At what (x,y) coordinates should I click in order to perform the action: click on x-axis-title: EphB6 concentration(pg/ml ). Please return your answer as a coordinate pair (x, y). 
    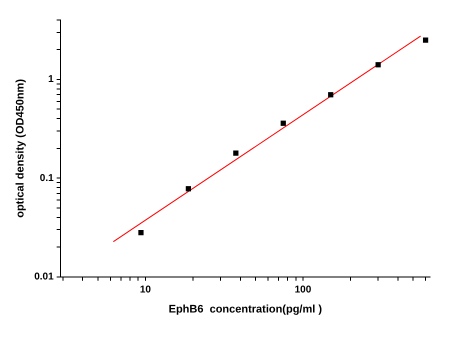
    Looking at the image, I should click on (245, 309).